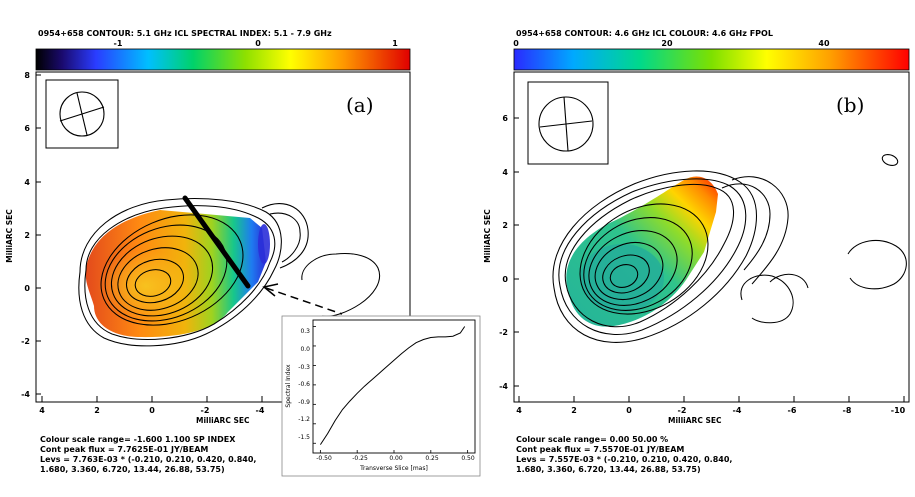 The height and width of the screenshot is (497, 915). Describe the element at coordinates (302, 299) in the screenshot. I see `inset-pointer-arrow` at that location.